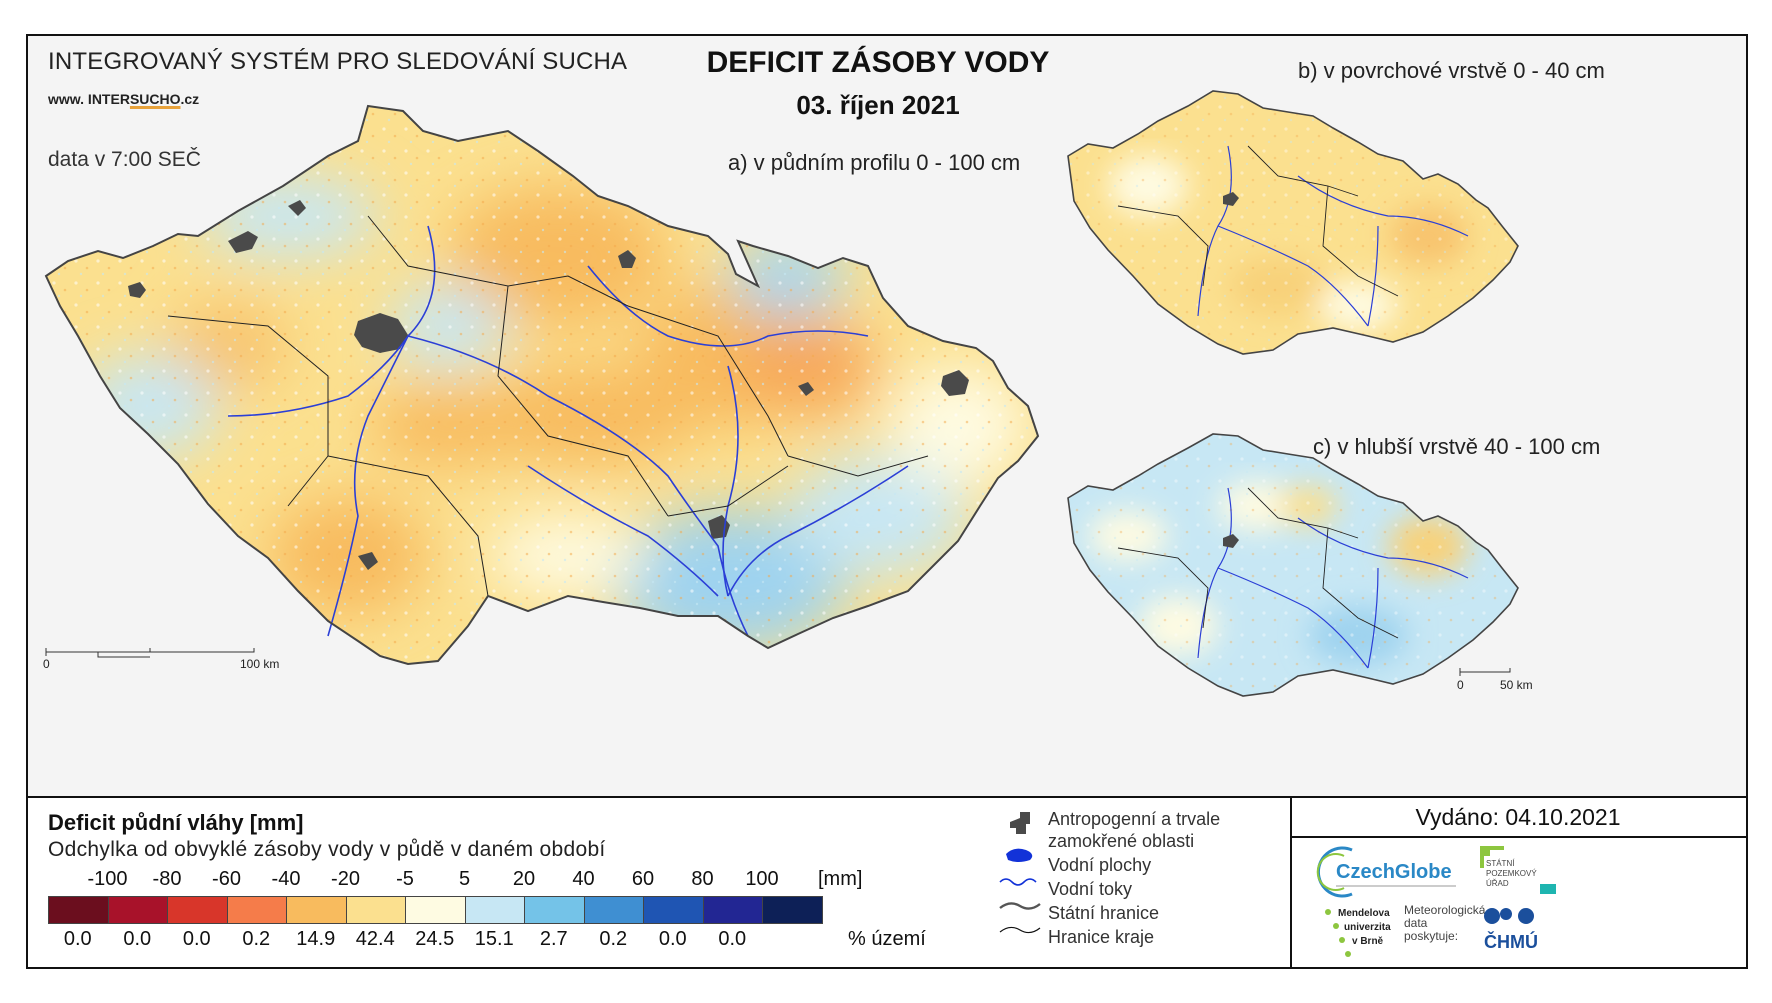  I want to click on issue-date: Vydáno: 04.10.2021, so click(1518, 817).